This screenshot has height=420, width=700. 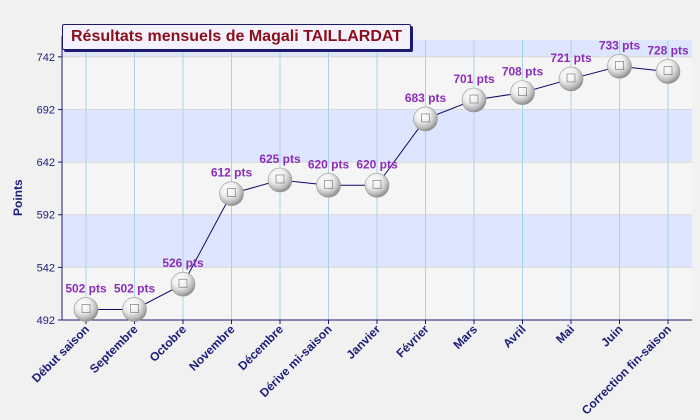 I want to click on data-label: 728 pts, so click(x=668, y=51).